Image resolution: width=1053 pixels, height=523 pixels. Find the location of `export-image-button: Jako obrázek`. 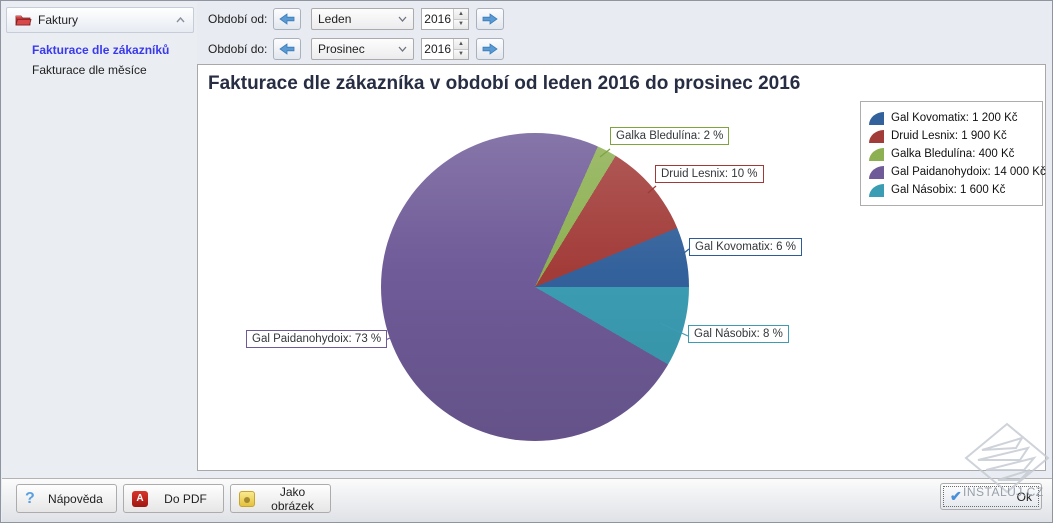

export-image-button: Jako obrázek is located at coordinates (280, 498).